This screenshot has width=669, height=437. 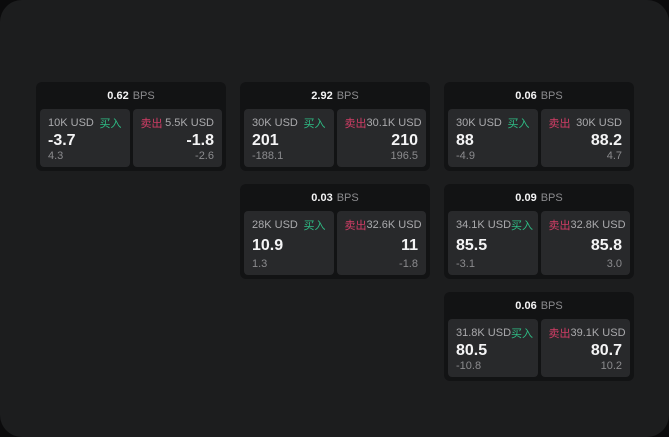 What do you see at coordinates (493, 243) in the screenshot?
I see `buy-quote-cell: 34.1K USD 买入 85.5 -3.1` at bounding box center [493, 243].